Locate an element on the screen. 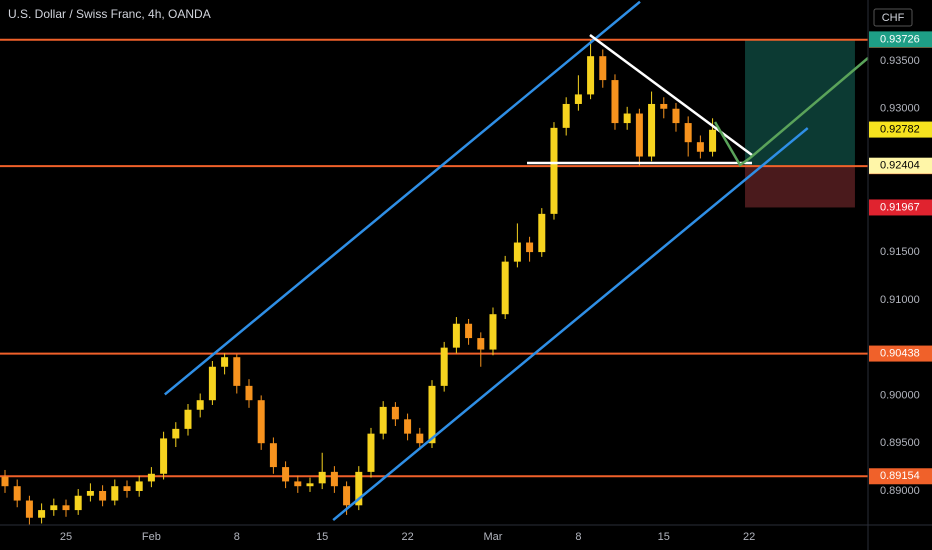  currency: CHF is located at coordinates (893, 18).